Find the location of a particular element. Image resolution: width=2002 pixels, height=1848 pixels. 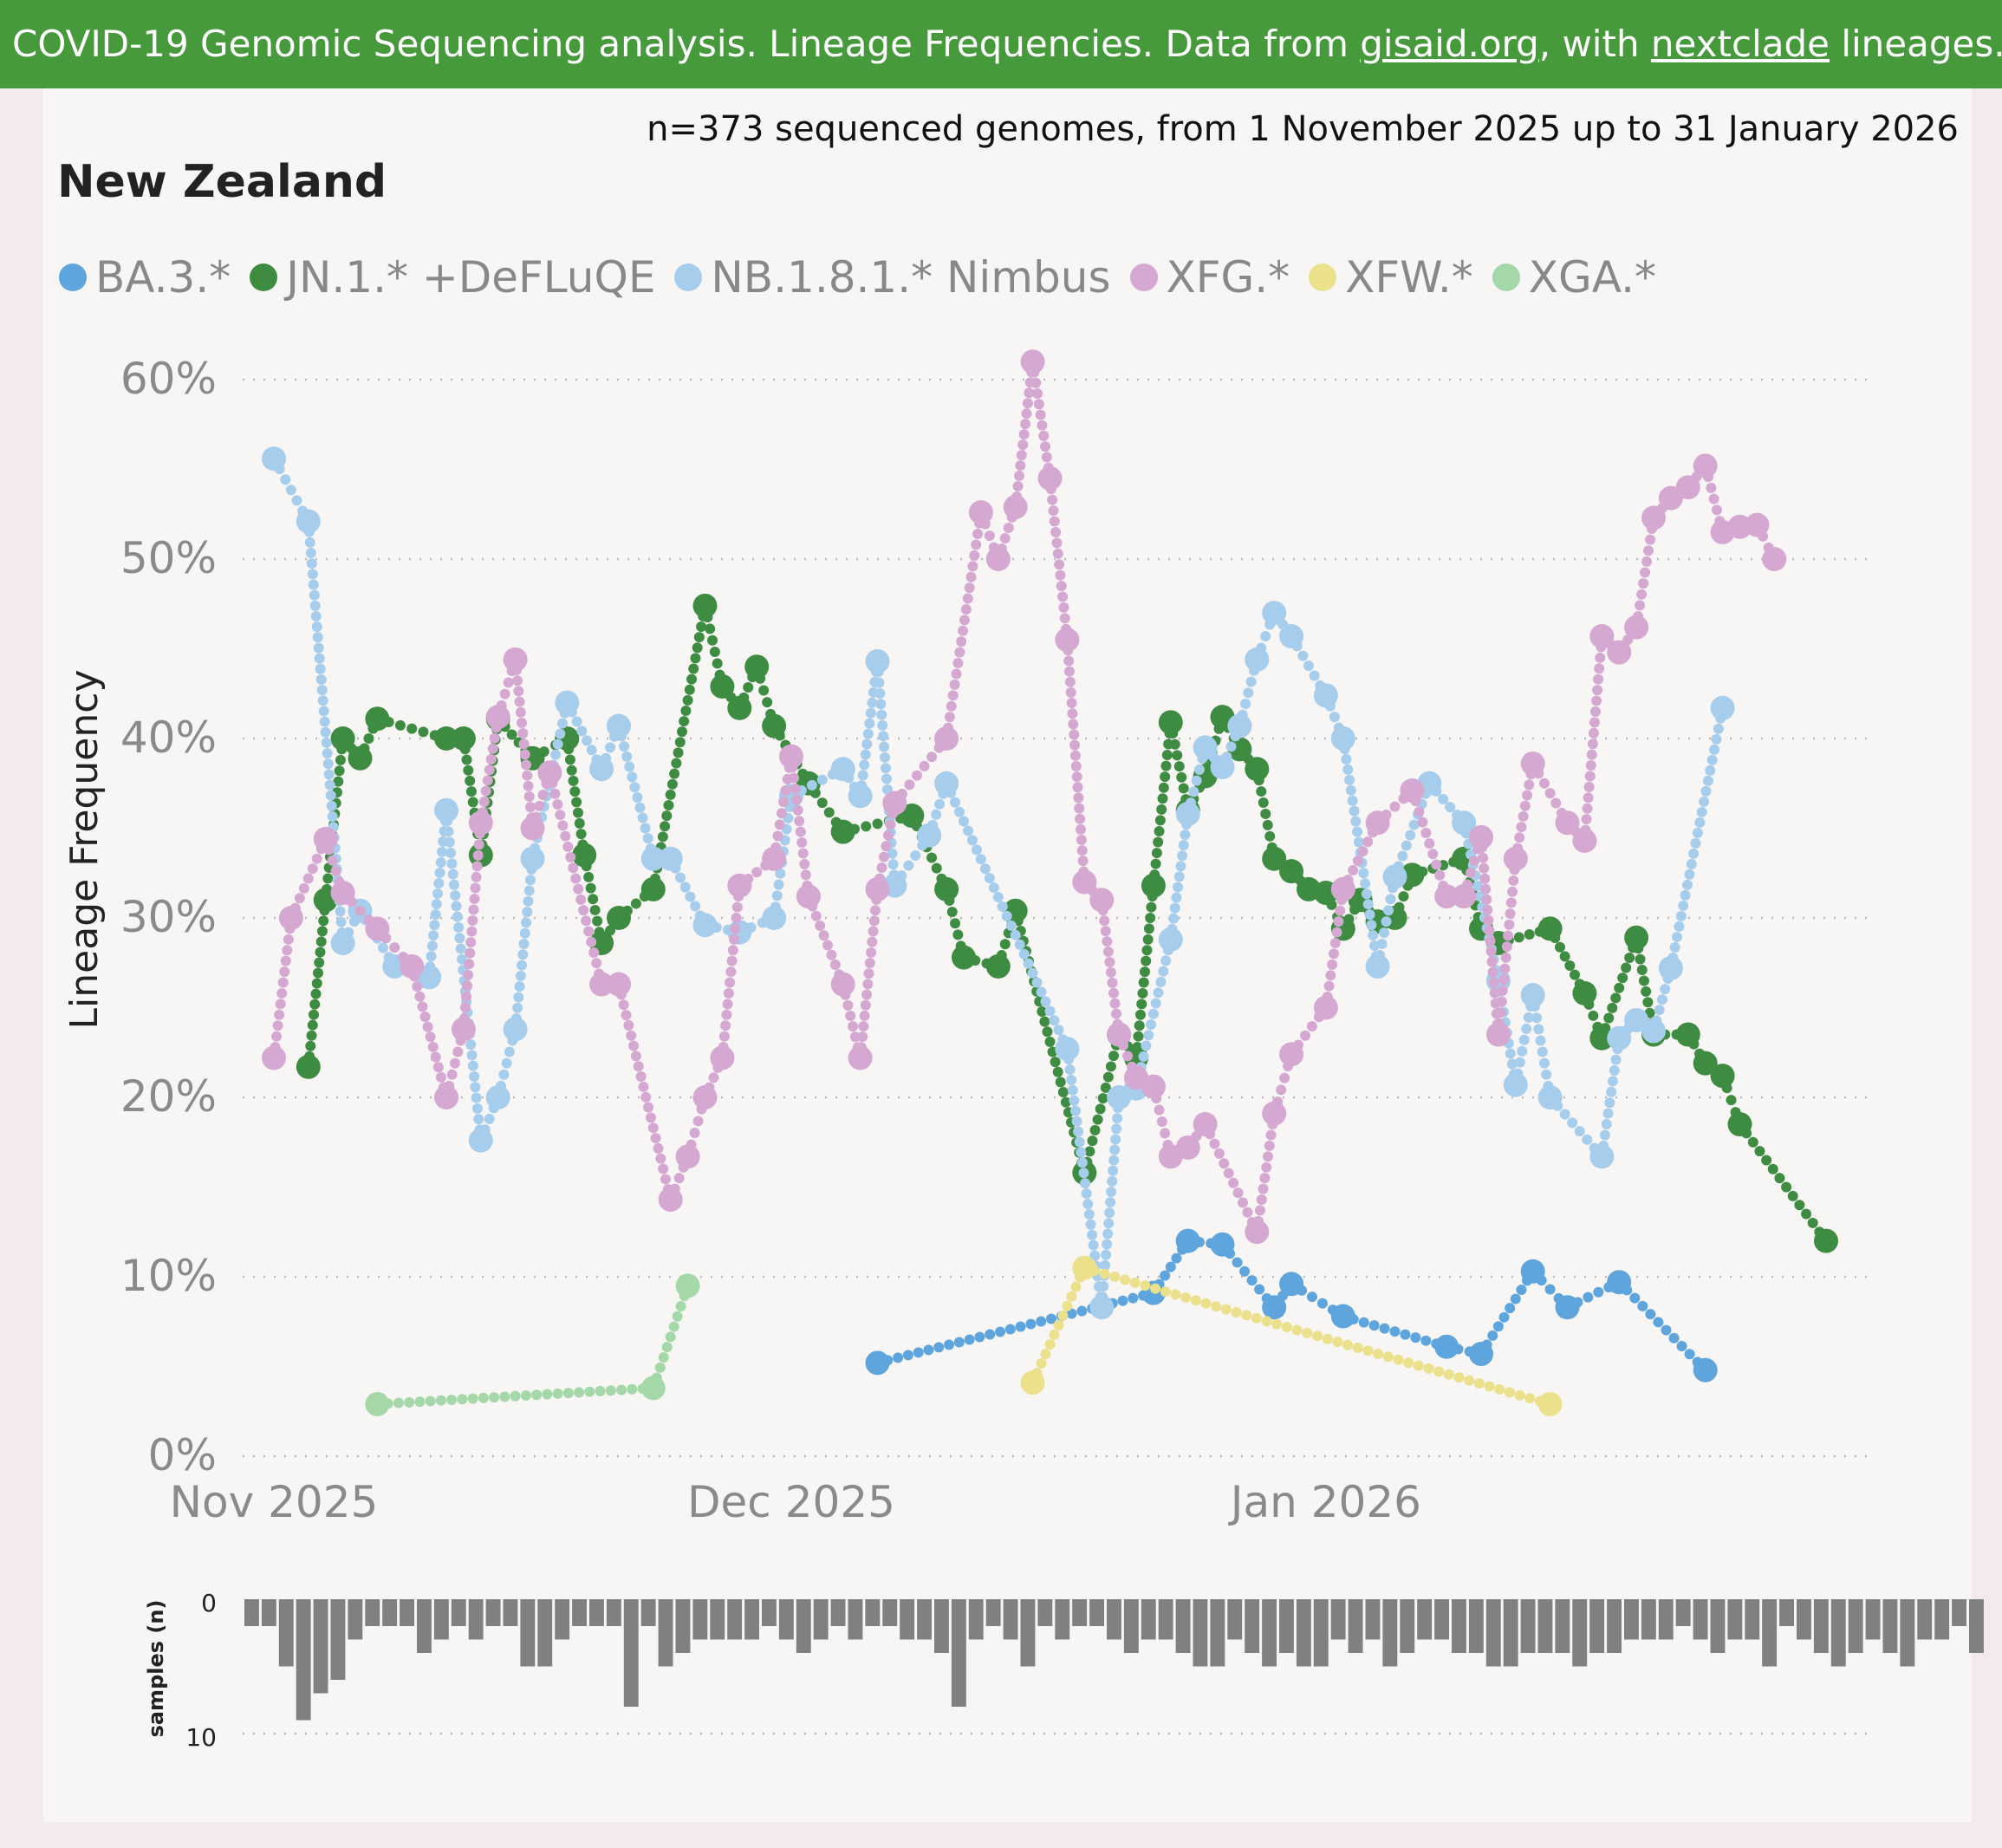

legend-item-xfg: XFG.* is located at coordinates (1209, 277).